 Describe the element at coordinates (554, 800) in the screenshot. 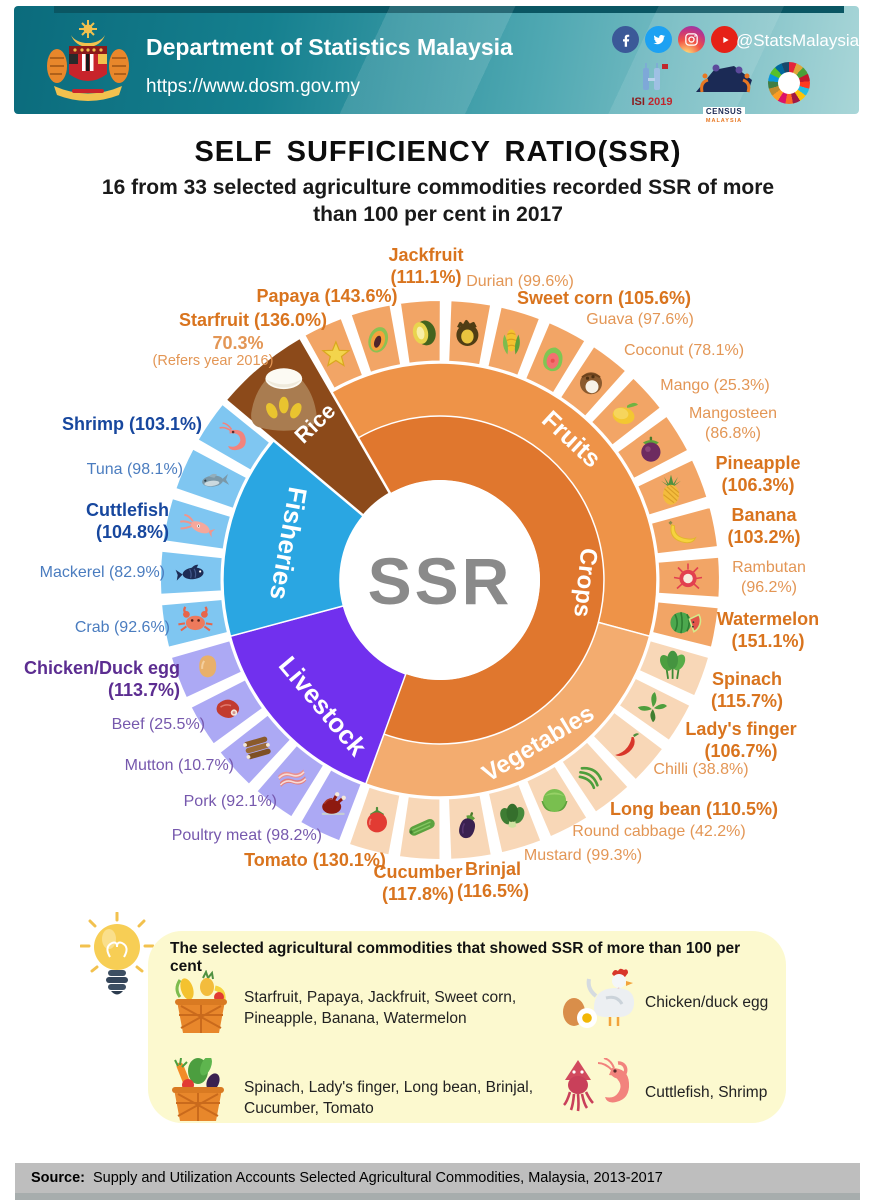

I see `roundcabbage-icon` at that location.